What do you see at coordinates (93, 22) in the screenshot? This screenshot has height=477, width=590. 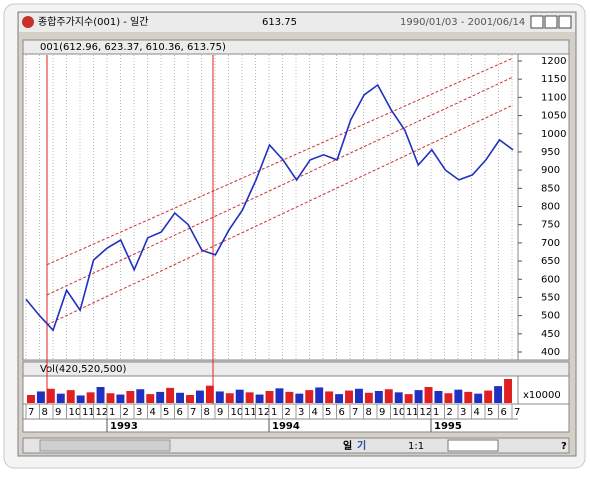 I see `window-title: 종합주가지수(001) - 일간` at bounding box center [93, 22].